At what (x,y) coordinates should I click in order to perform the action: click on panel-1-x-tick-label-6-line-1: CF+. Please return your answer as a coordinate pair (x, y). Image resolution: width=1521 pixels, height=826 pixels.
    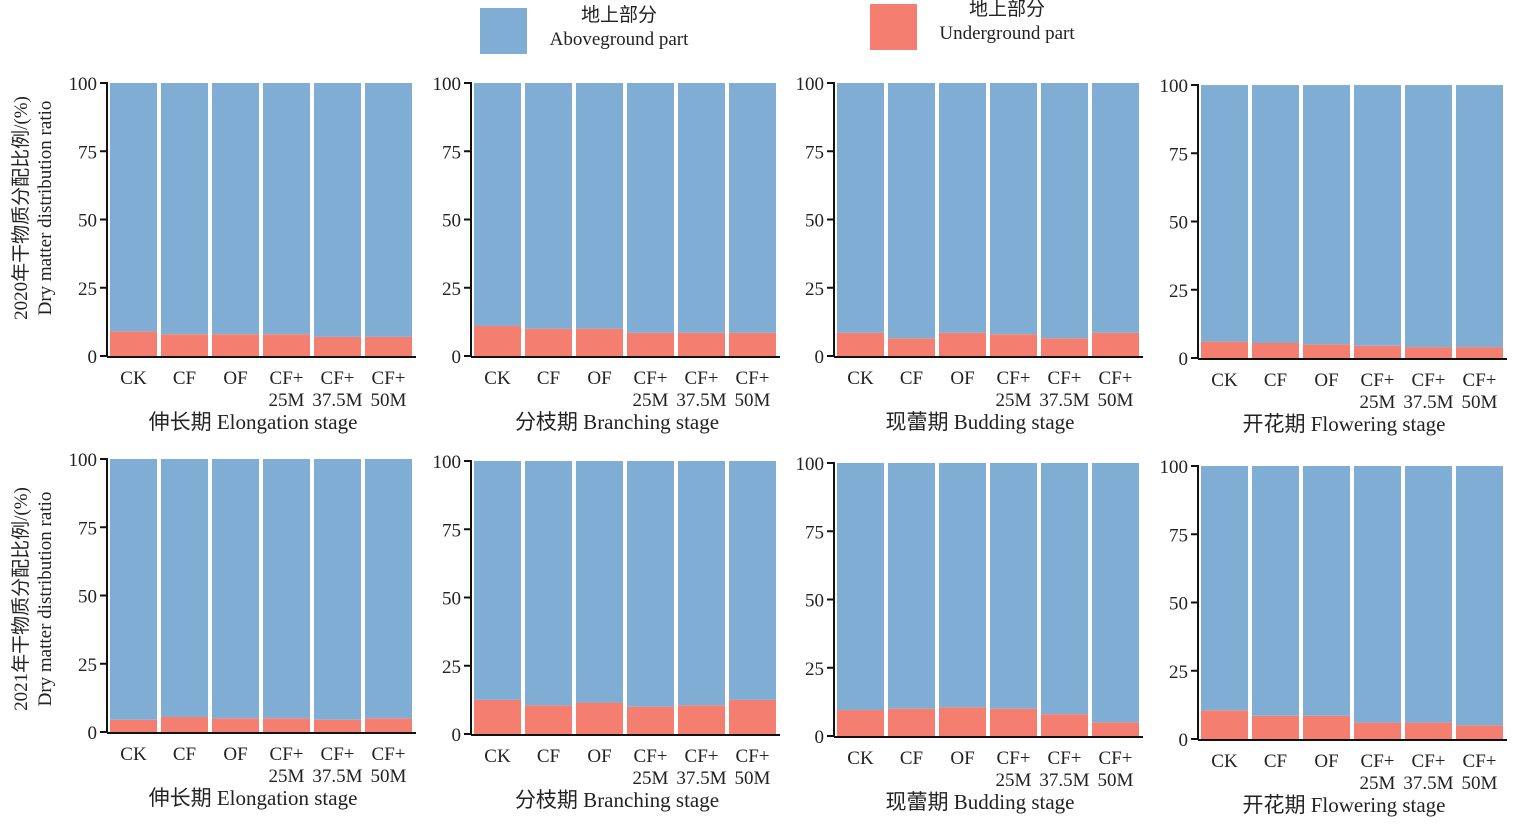
    Looking at the image, I should click on (389, 378).